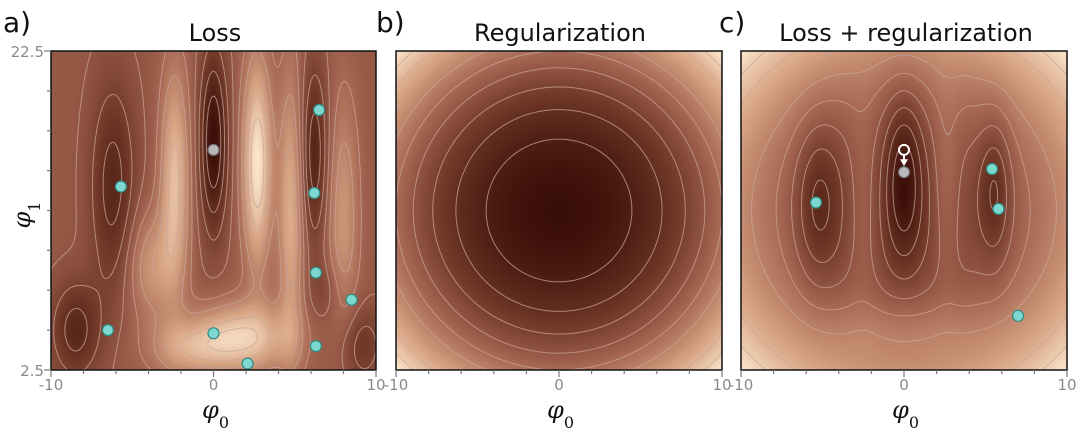 This screenshot has width=1089, height=437. What do you see at coordinates (906, 33) in the screenshot?
I see `panel-title-combined: Loss + regularization` at bounding box center [906, 33].